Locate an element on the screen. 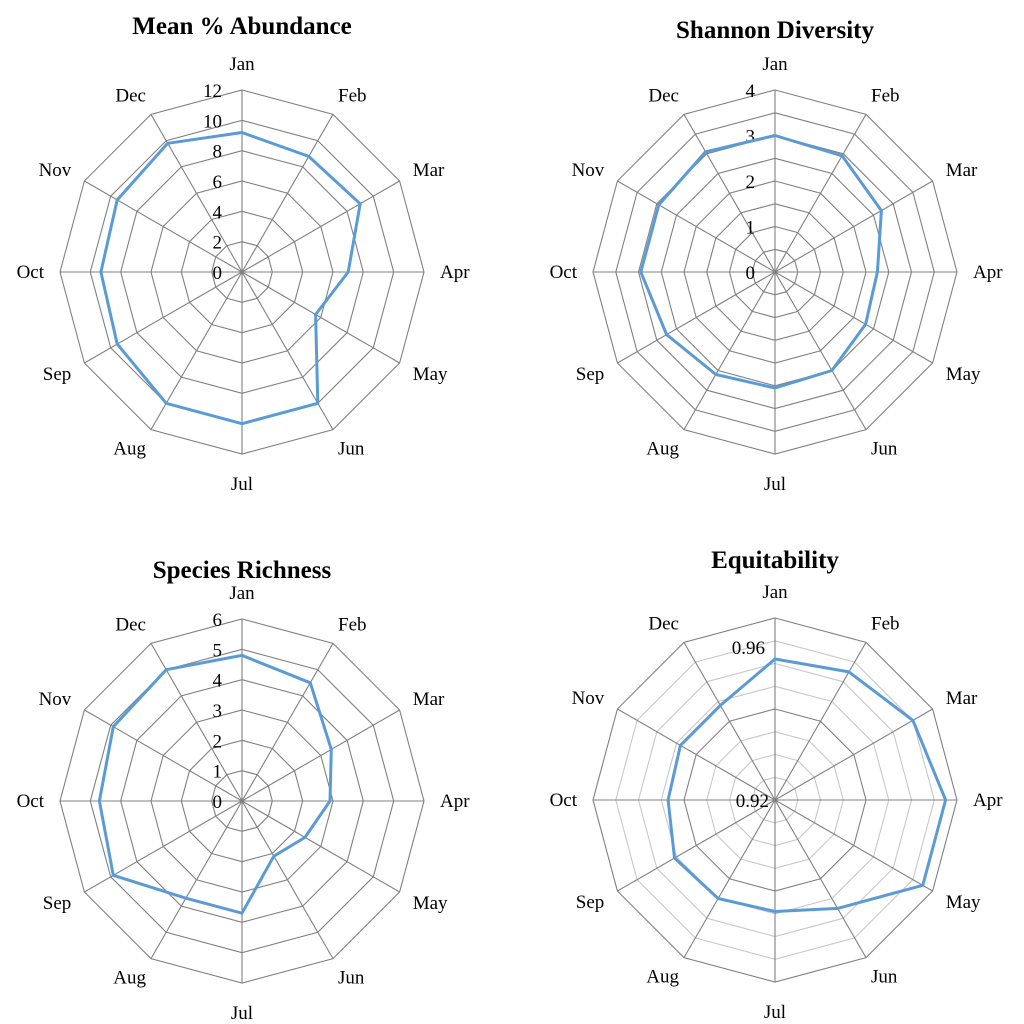 Image resolution: width=1024 pixels, height=1024 pixels. chart-equitability-point-nov is located at coordinates (680, 745).